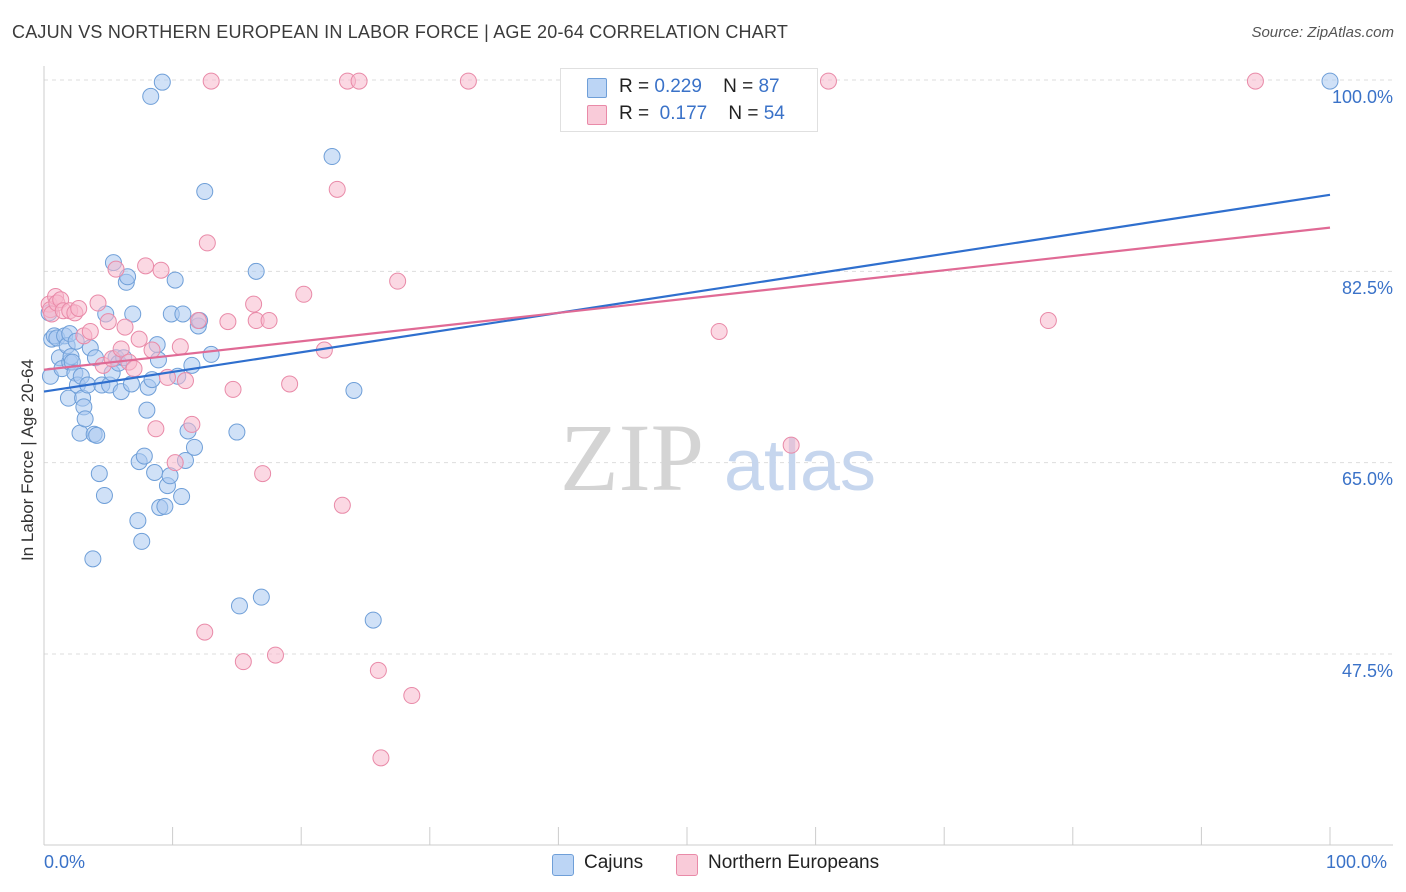 Image resolution: width=1406 pixels, height=892 pixels. What do you see at coordinates (683, 113) in the screenshot?
I see `legend-r-value: 0.177` at bounding box center [683, 113].